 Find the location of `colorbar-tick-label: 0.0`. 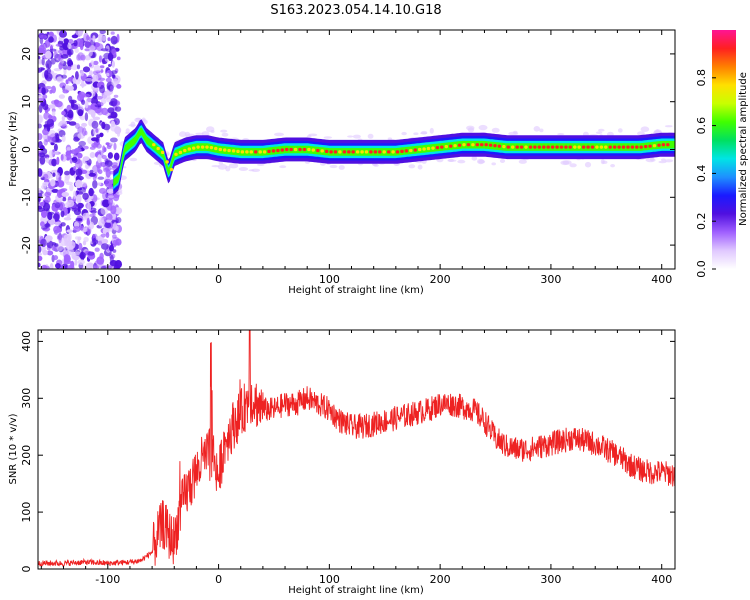

colorbar-tick-label: 0.0 is located at coordinates (701, 269).